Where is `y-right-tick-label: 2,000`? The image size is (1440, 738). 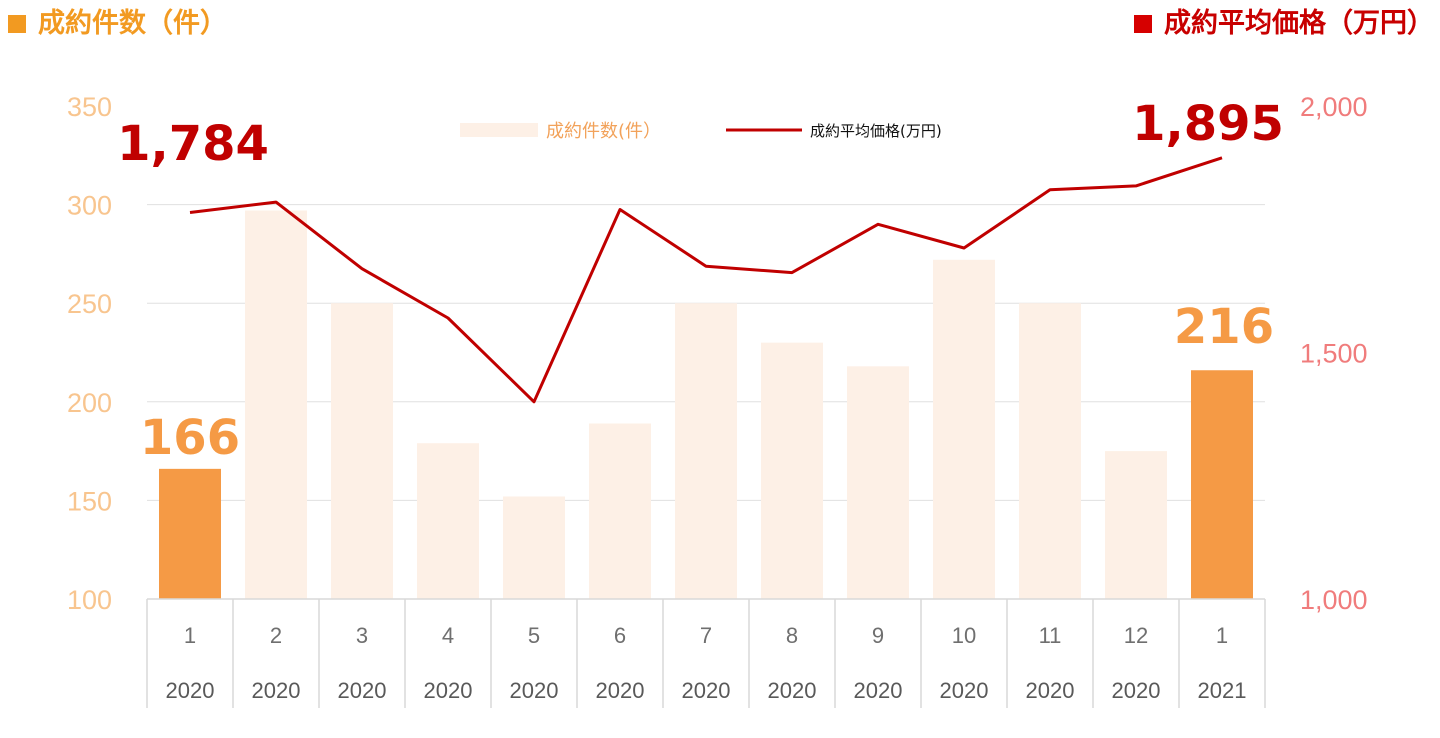 y-right-tick-label: 2,000 is located at coordinates (1334, 107).